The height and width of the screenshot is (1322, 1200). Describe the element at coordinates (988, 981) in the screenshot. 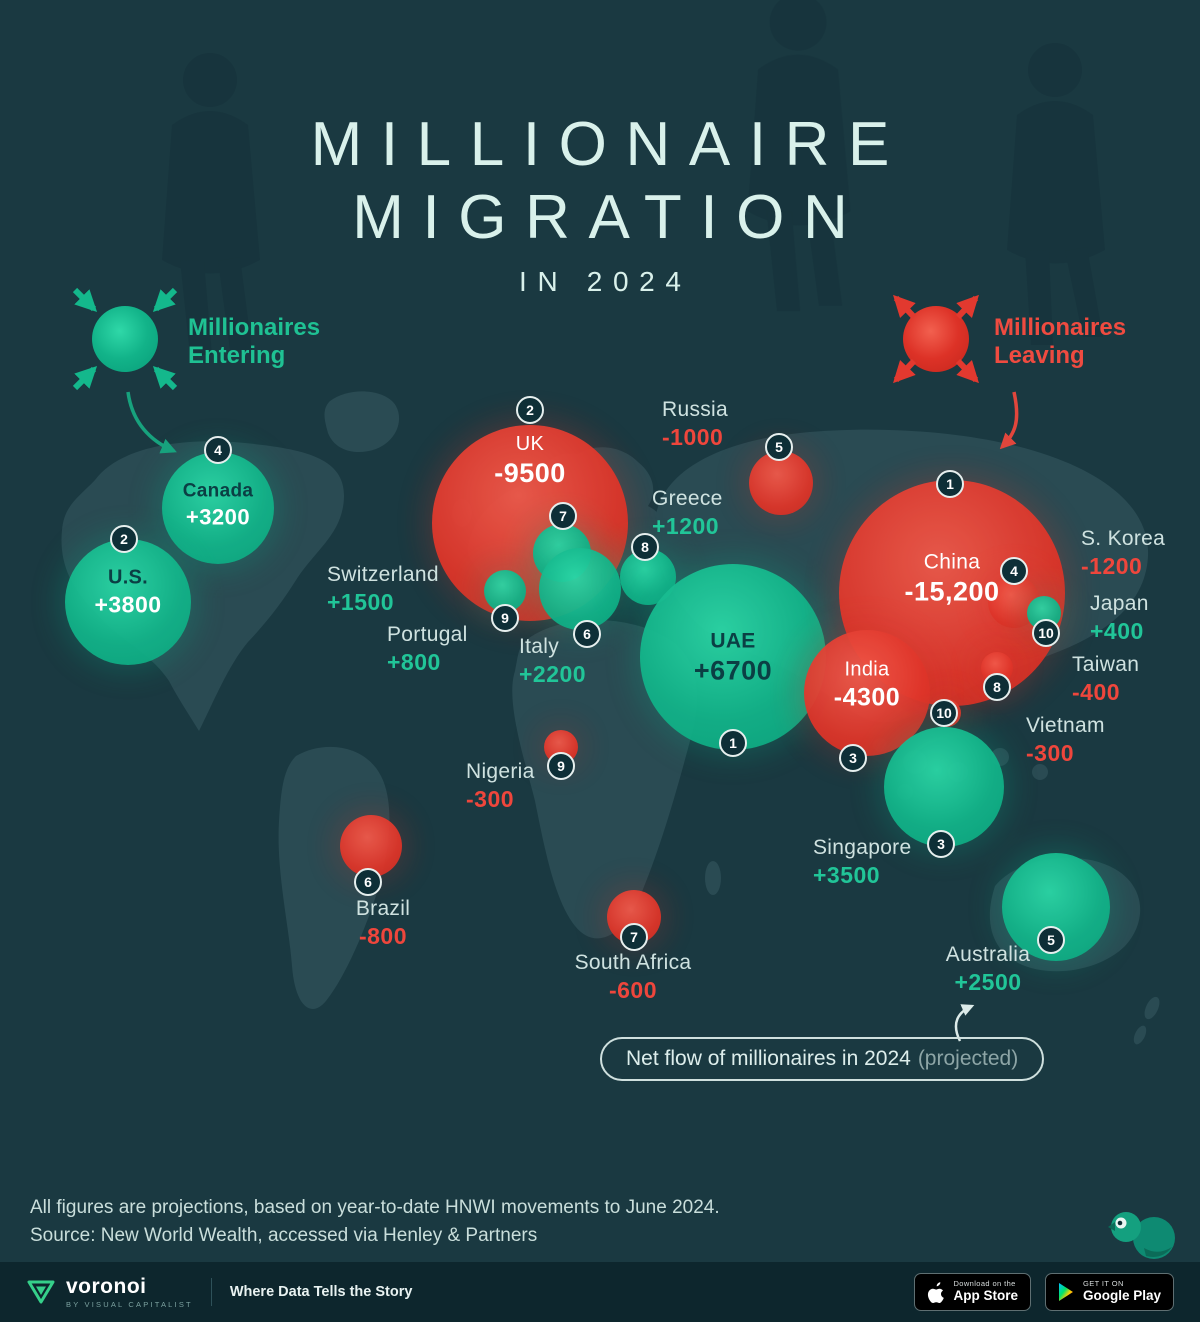

I see `country-value: +2500` at that location.